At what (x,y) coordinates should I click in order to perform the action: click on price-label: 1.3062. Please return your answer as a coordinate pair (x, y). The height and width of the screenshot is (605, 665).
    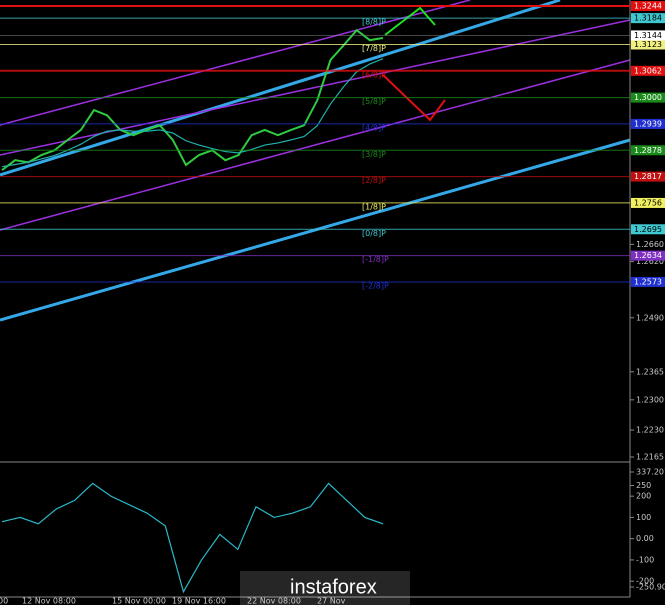
    Looking at the image, I should click on (648, 70).